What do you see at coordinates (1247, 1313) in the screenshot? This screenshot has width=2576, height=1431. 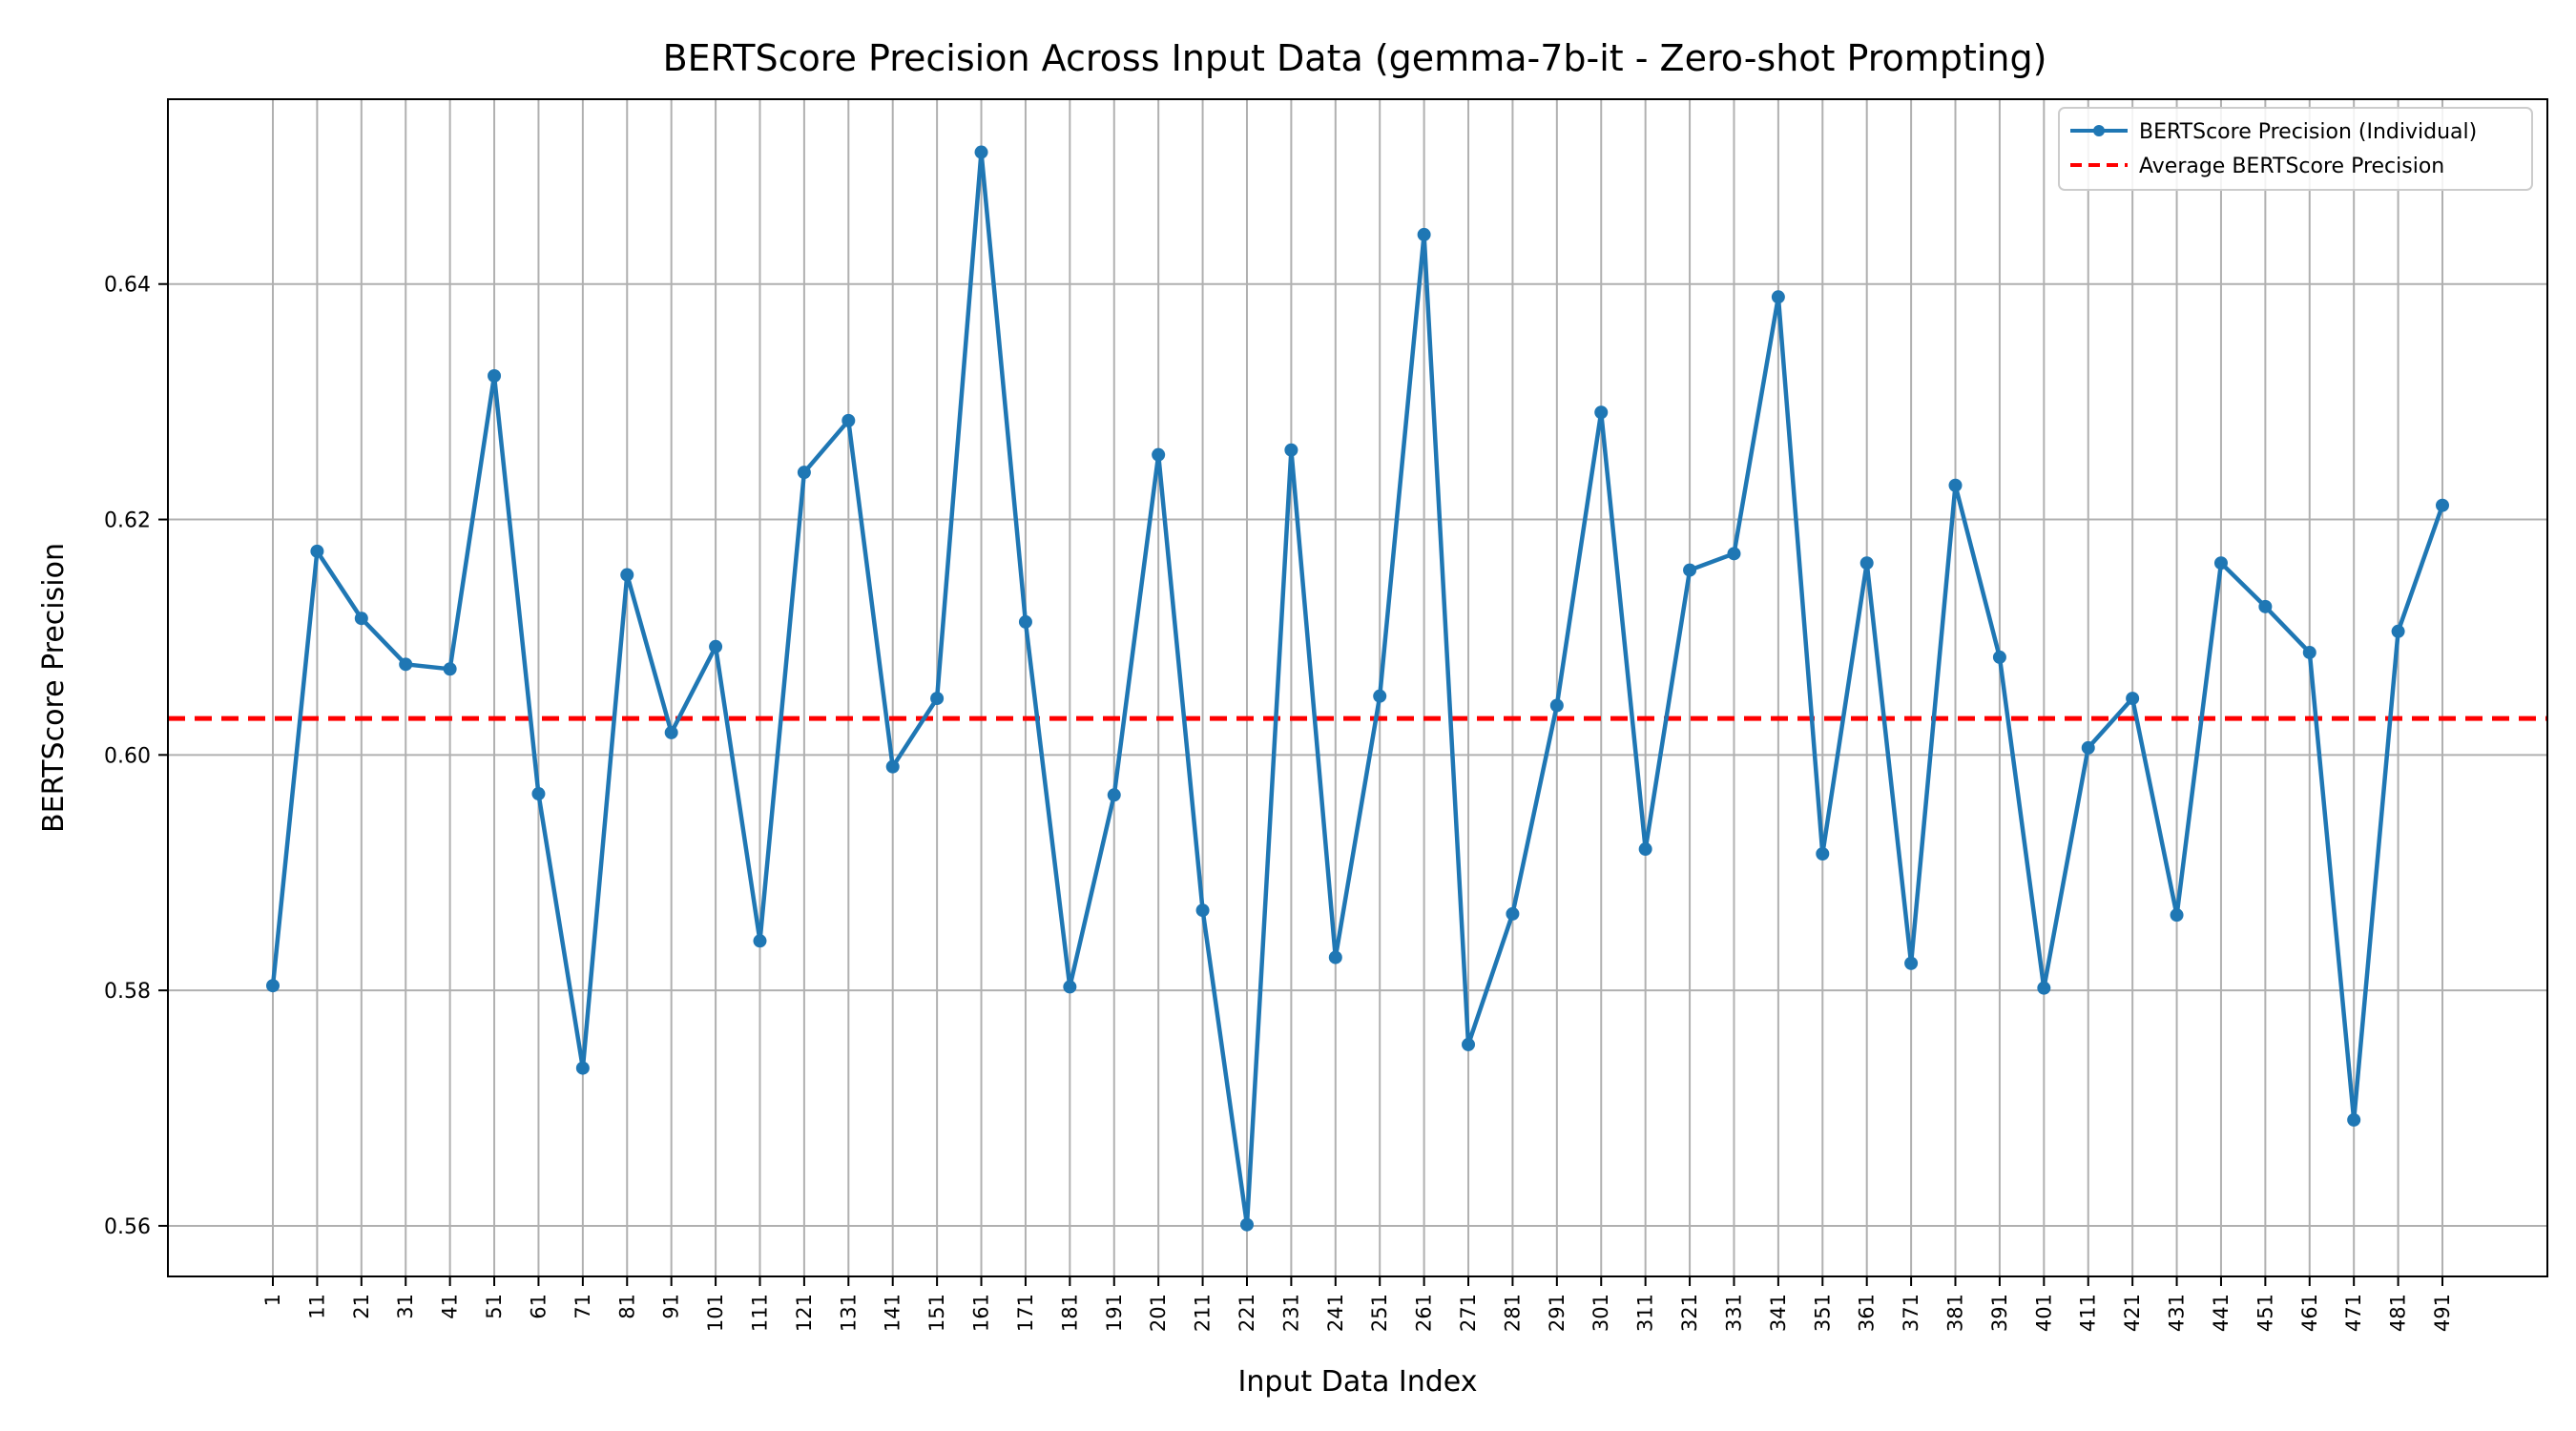 I see `x-tick-label: 221` at bounding box center [1247, 1313].